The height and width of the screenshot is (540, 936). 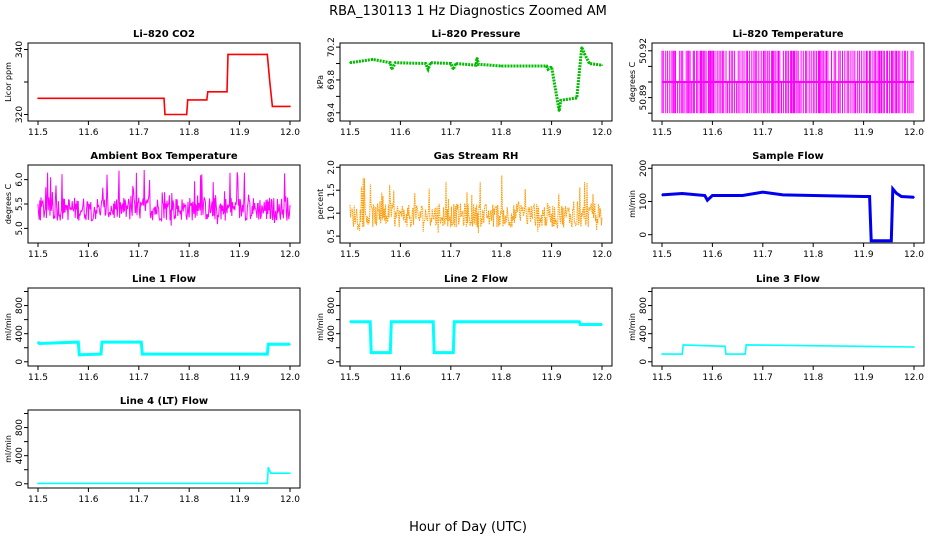 I want to click on figure-x-axis-label: Hour of Day (UTC), so click(x=468, y=527).